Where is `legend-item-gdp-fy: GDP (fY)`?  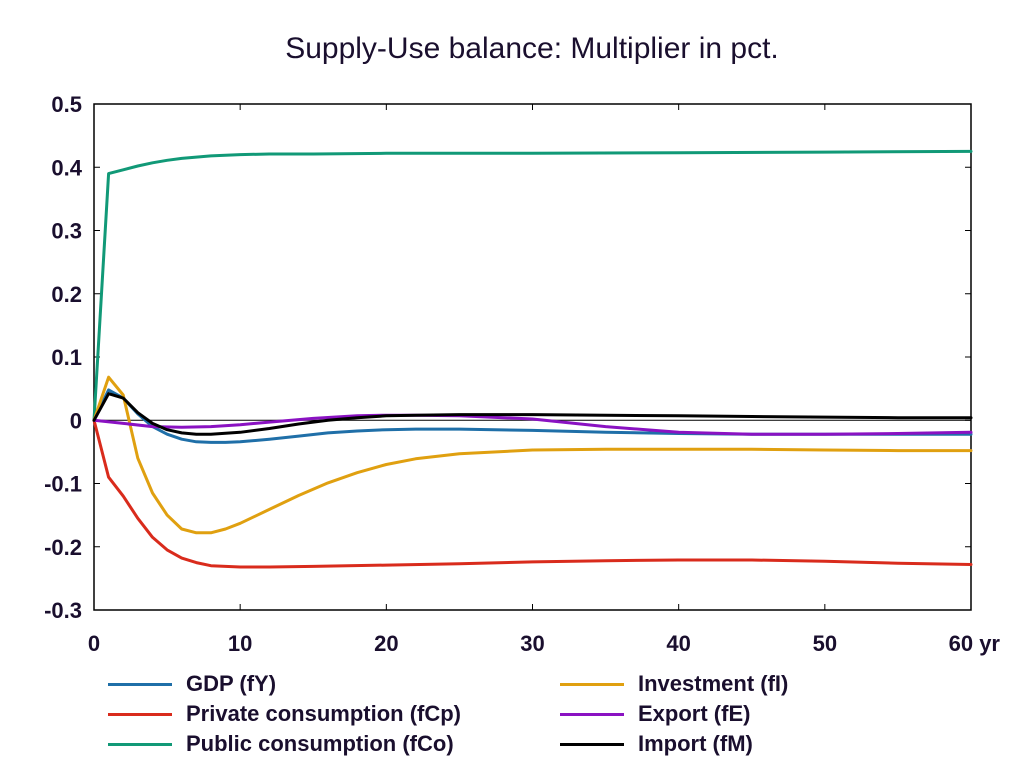
legend-item-gdp-fy: GDP (fY) is located at coordinates (192, 684).